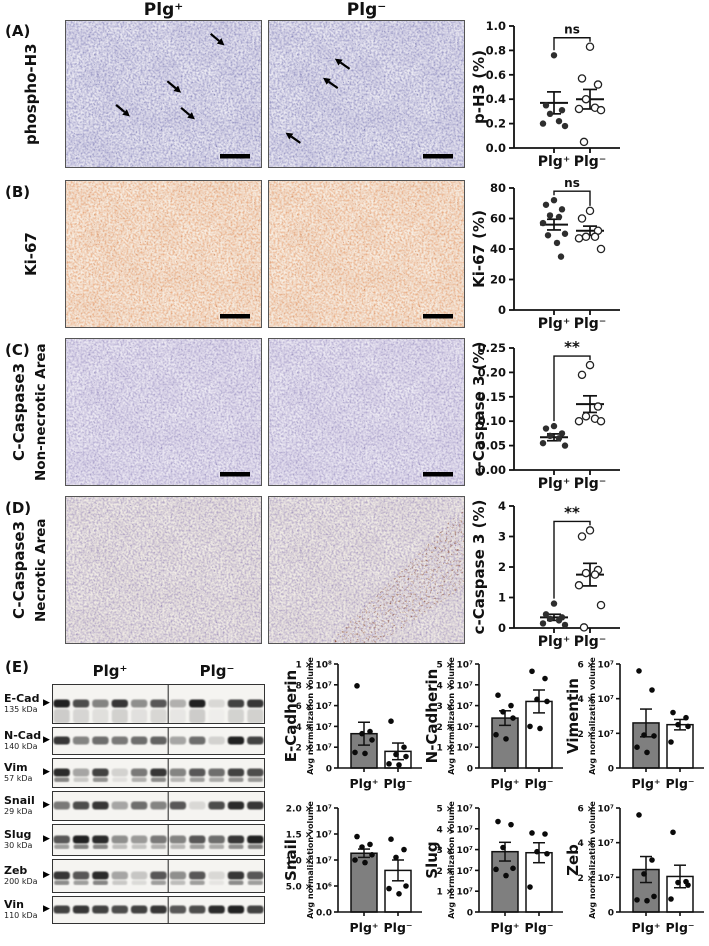 Image resolution: width=709 pixels, height=946 pixels. I want to click on blot-label-vin: Vin 110 kDa, so click(21, 909).